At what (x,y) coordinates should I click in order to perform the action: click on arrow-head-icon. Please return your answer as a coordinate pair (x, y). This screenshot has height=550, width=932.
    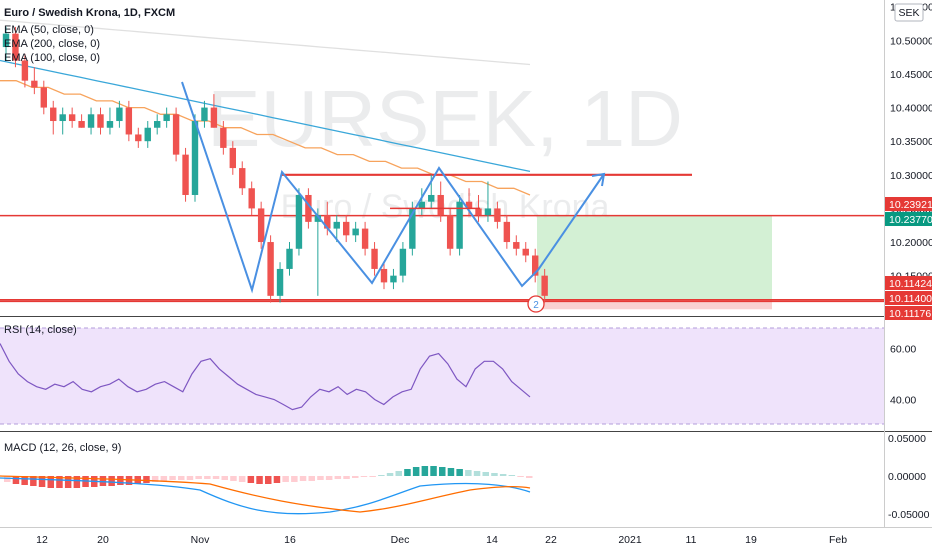
    Looking at the image, I should click on (598, 179).